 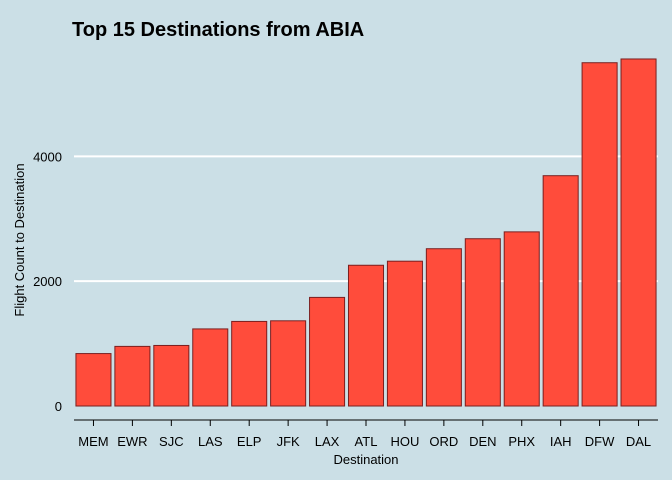 What do you see at coordinates (443, 327) in the screenshot?
I see `bar-ord` at bounding box center [443, 327].